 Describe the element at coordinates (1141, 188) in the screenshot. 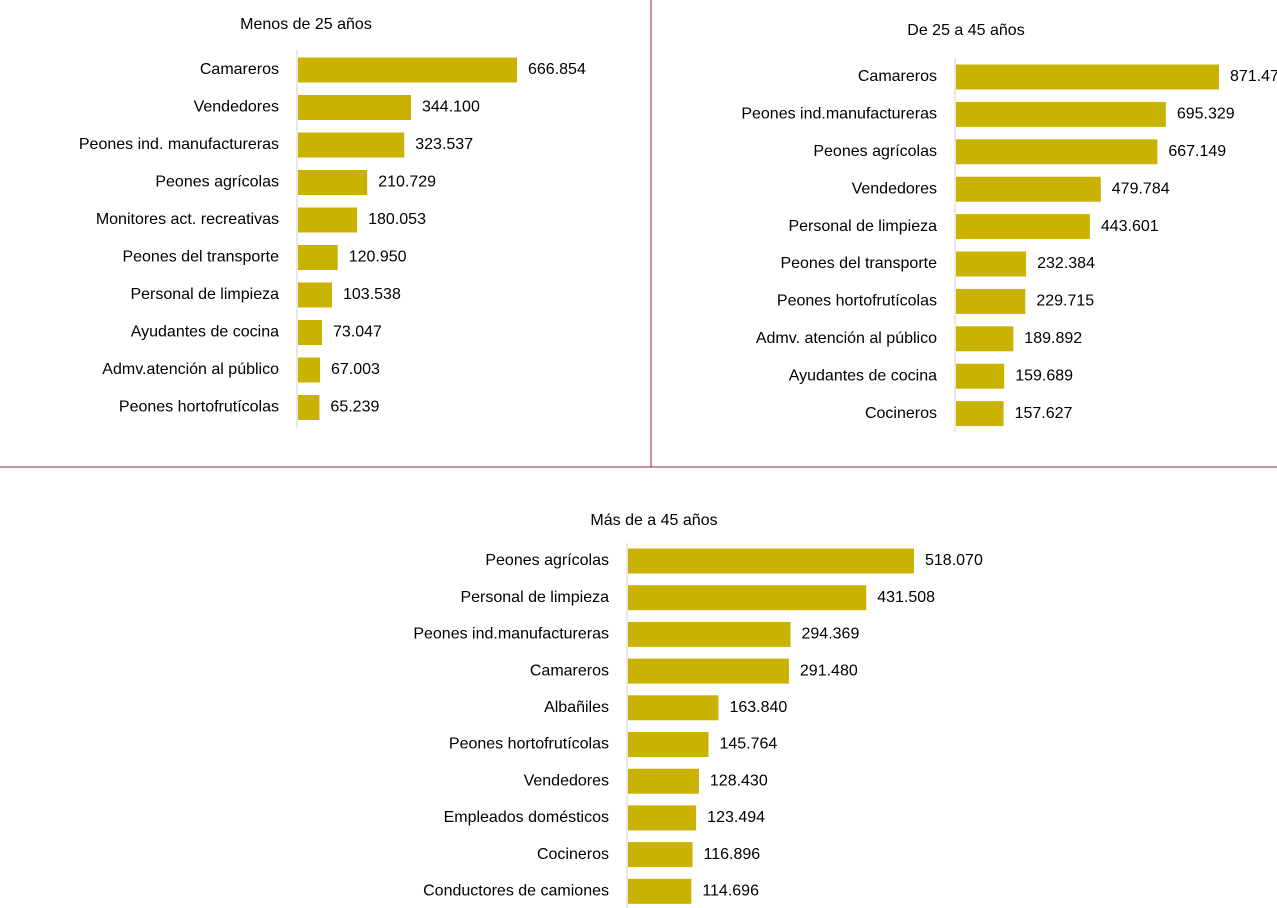

I see `value-label: 479.784` at that location.